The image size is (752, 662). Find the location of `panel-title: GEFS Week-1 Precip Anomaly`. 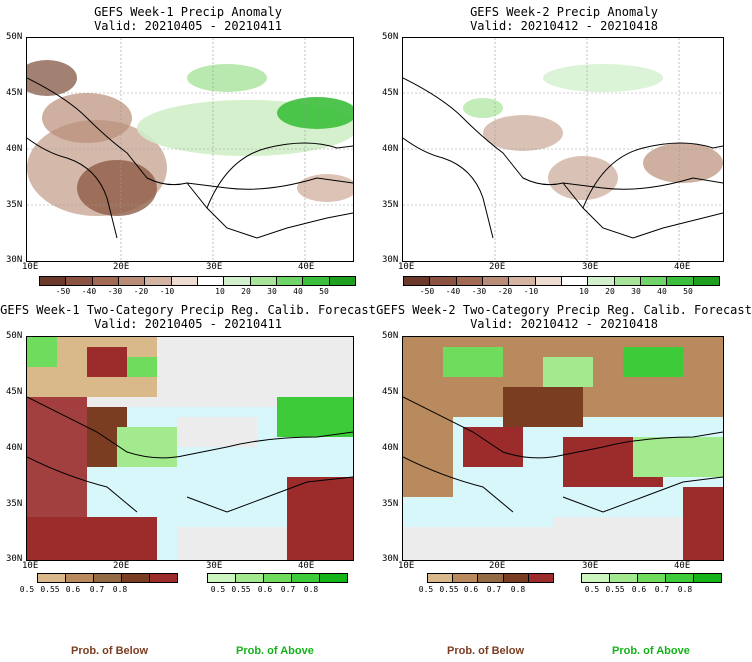

panel-title: GEFS Week-1 Precip Anomaly is located at coordinates (188, 12).